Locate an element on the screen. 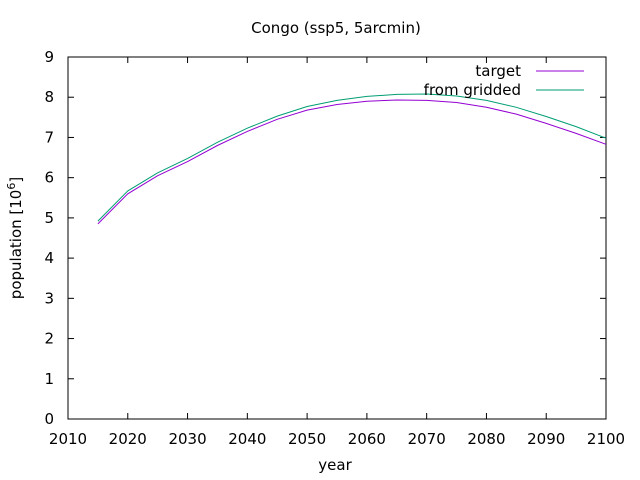  y-tick-label: 3 is located at coordinates (49, 298).